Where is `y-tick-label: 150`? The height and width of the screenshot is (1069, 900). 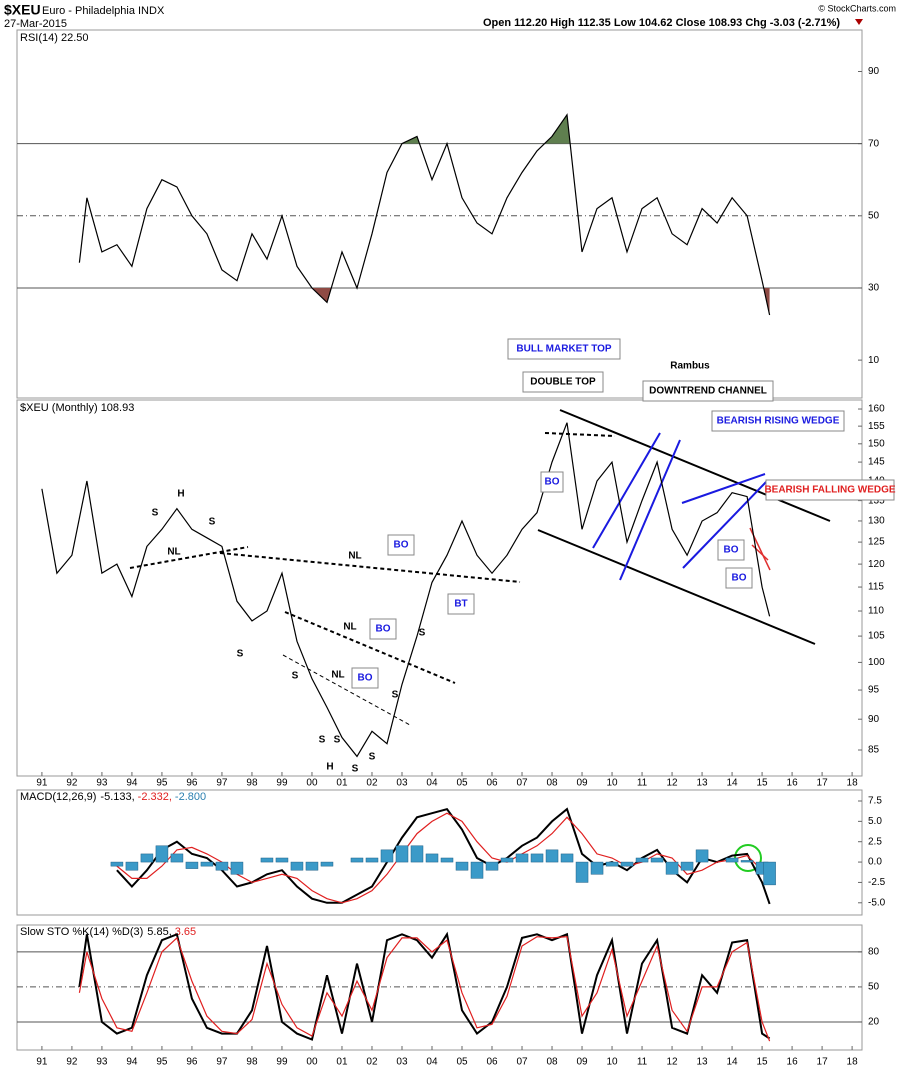
y-tick-label: 150 is located at coordinates (876, 443).